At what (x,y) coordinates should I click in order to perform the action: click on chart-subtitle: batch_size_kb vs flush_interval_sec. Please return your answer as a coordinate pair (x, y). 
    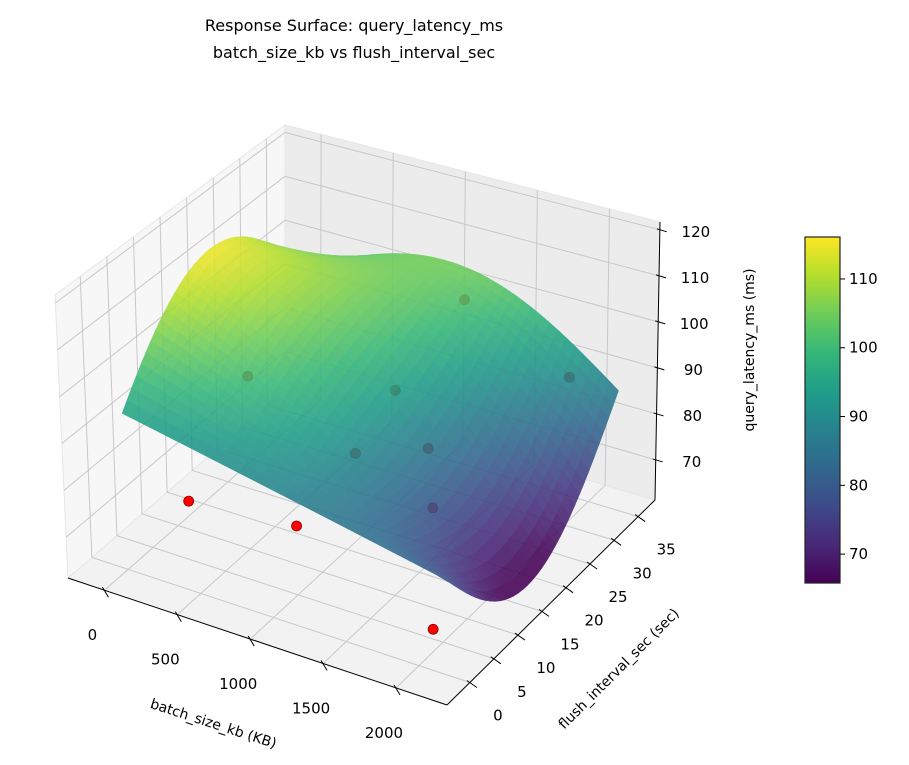
    Looking at the image, I should click on (354, 53).